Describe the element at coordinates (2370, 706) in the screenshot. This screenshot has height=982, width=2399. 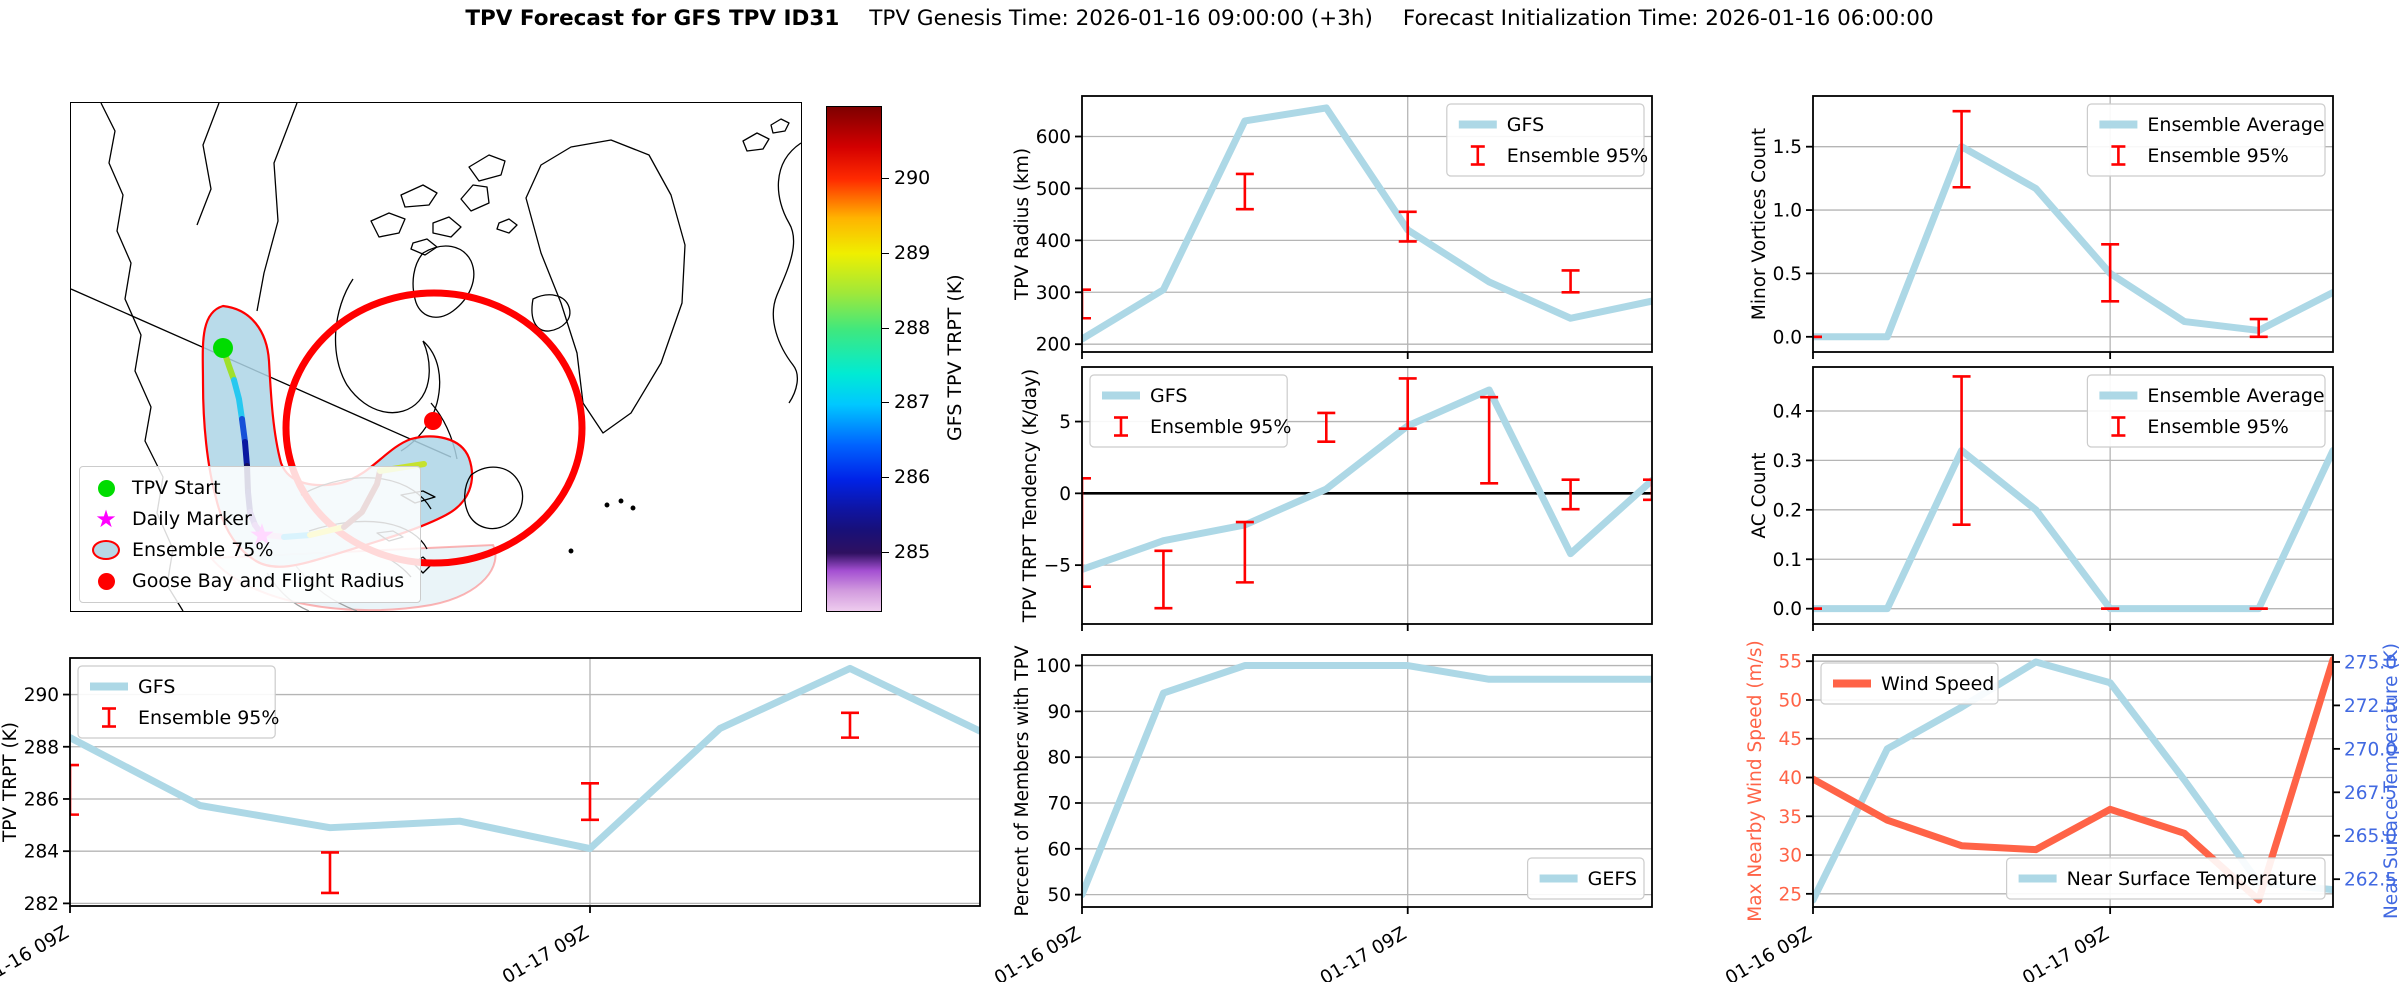
I see `ytick-label-right: 272.5` at that location.